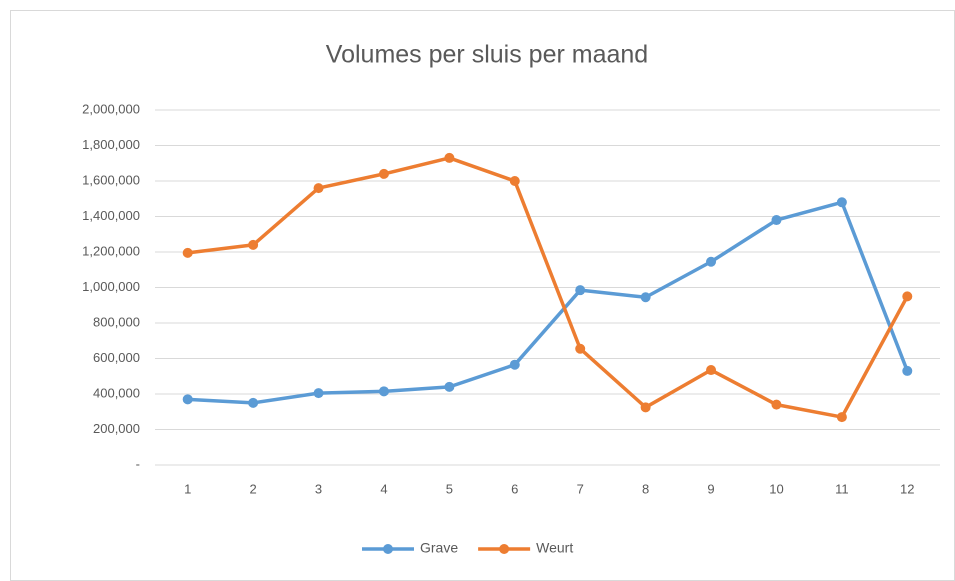 This screenshot has height=581, width=955. I want to click on y-tick-label: 400,000, so click(116, 392).